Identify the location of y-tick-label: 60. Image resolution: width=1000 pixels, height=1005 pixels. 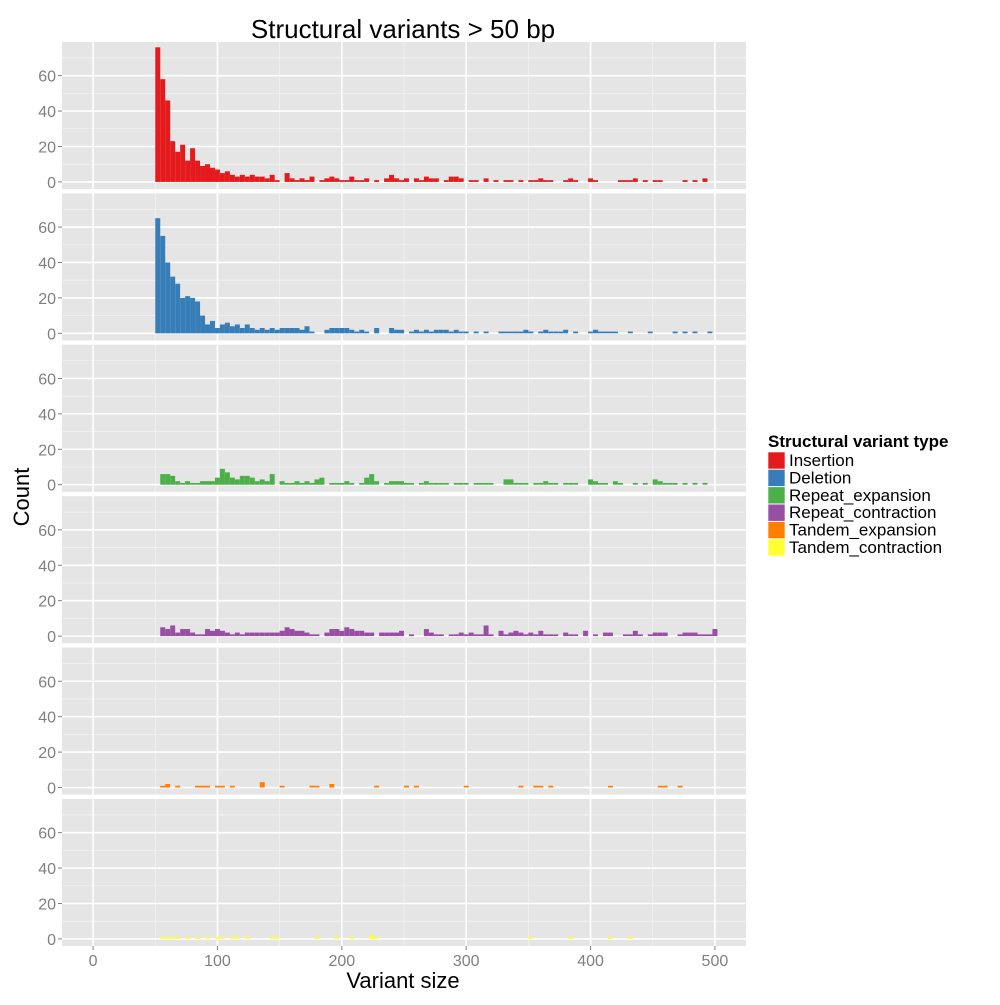
(47, 77).